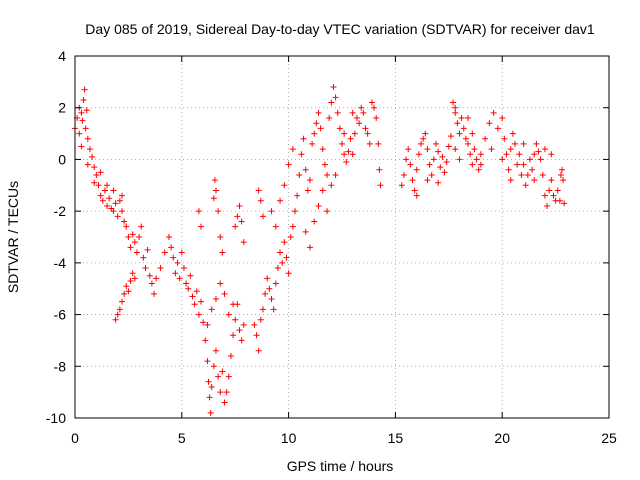 The image size is (640, 480). Describe the element at coordinates (289, 438) in the screenshot. I see `x-tick-label: 10` at that location.